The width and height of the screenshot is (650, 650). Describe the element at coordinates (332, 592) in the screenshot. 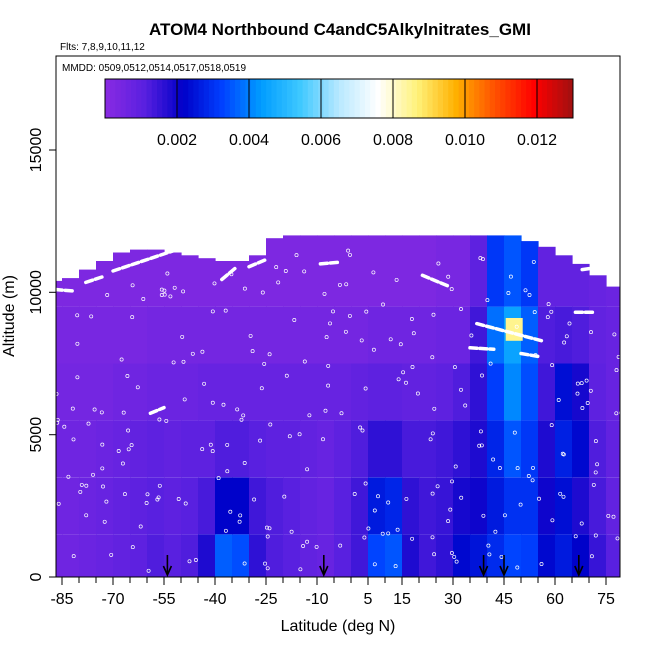

I see `x-axis: -85 -70 -55 -40 -25 -10 5 15 30 45 60 75` at that location.